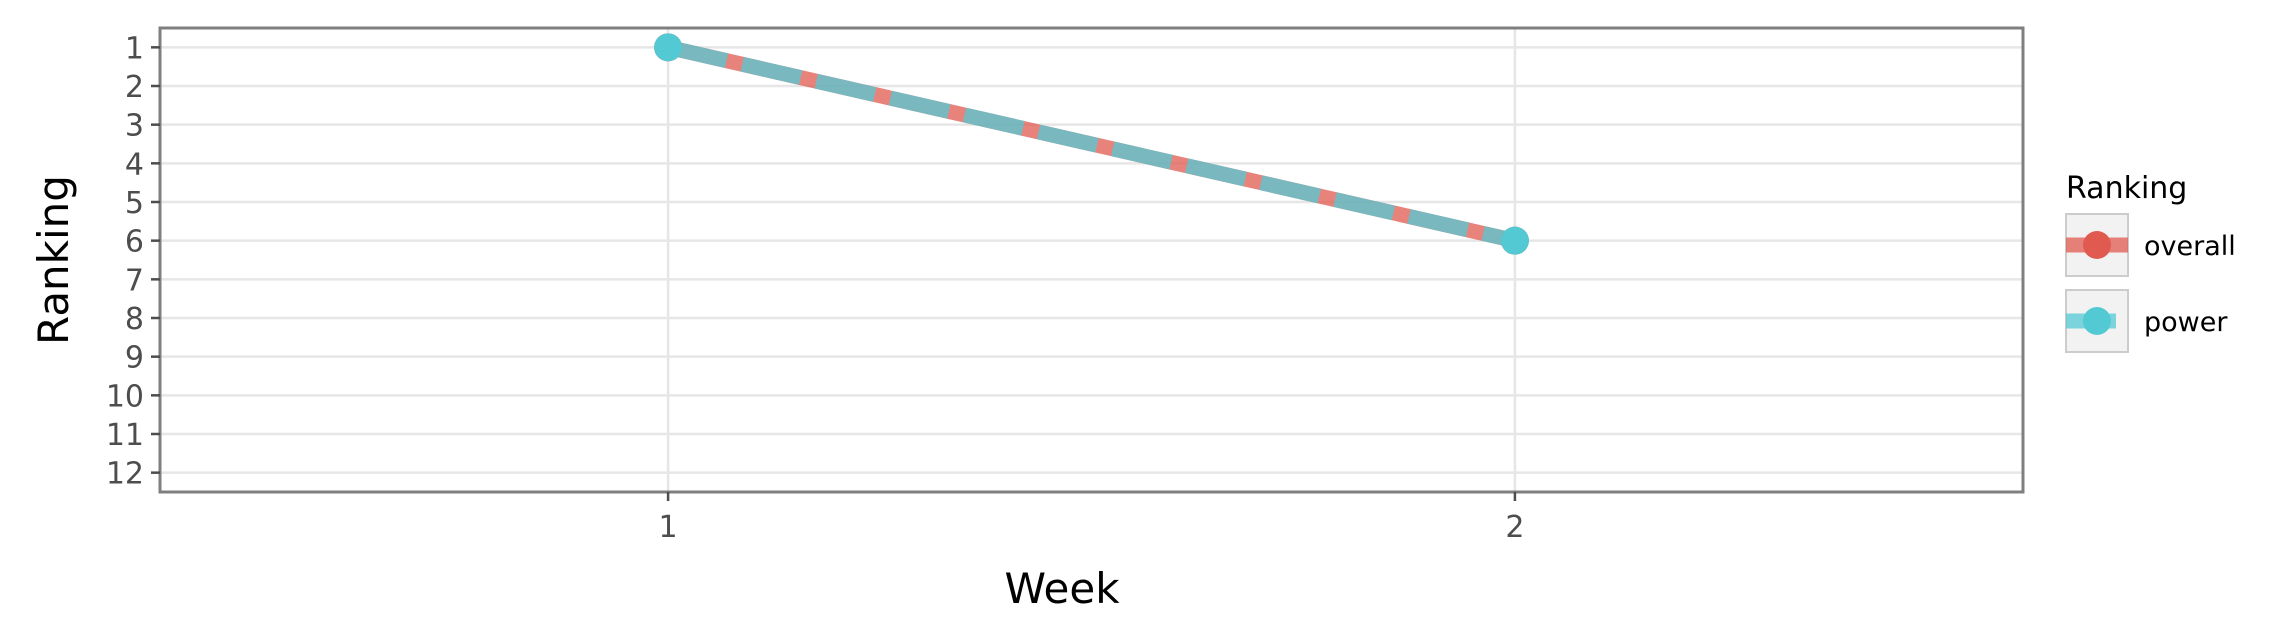  I want to click on y-axis-title: Ranking, so click(53, 260).